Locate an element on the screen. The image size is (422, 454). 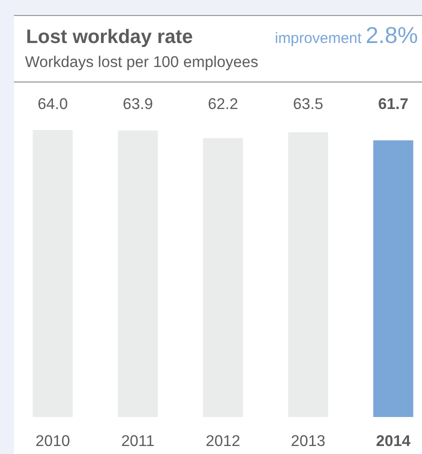
x-tick-label: 2014 is located at coordinates (393, 441).